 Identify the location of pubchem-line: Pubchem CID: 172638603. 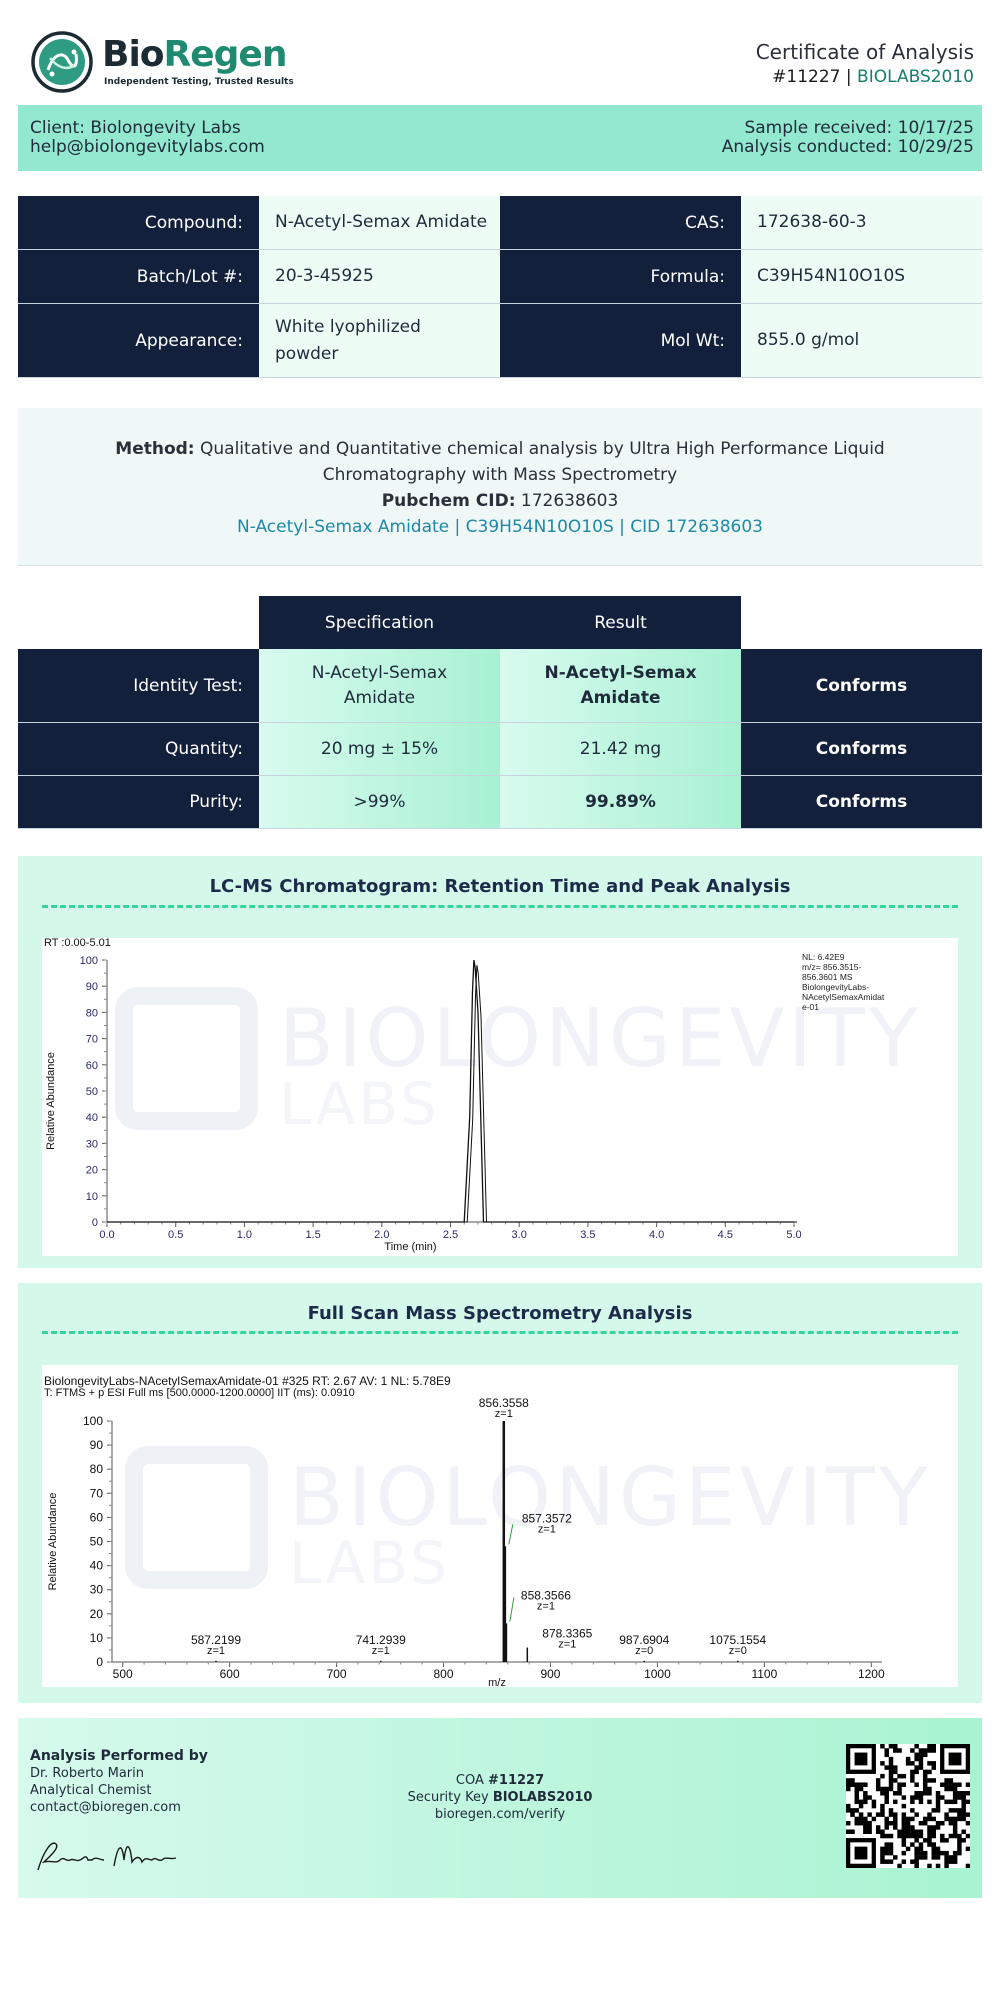
(500, 501).